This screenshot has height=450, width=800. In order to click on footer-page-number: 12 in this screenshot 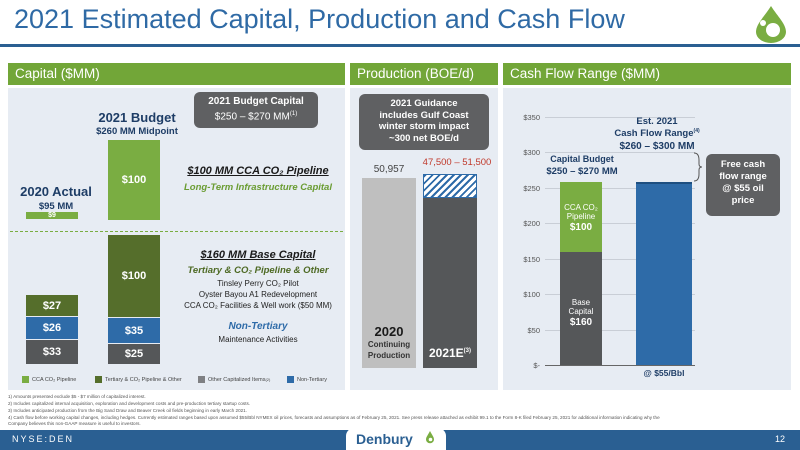, I will do `click(780, 439)`.